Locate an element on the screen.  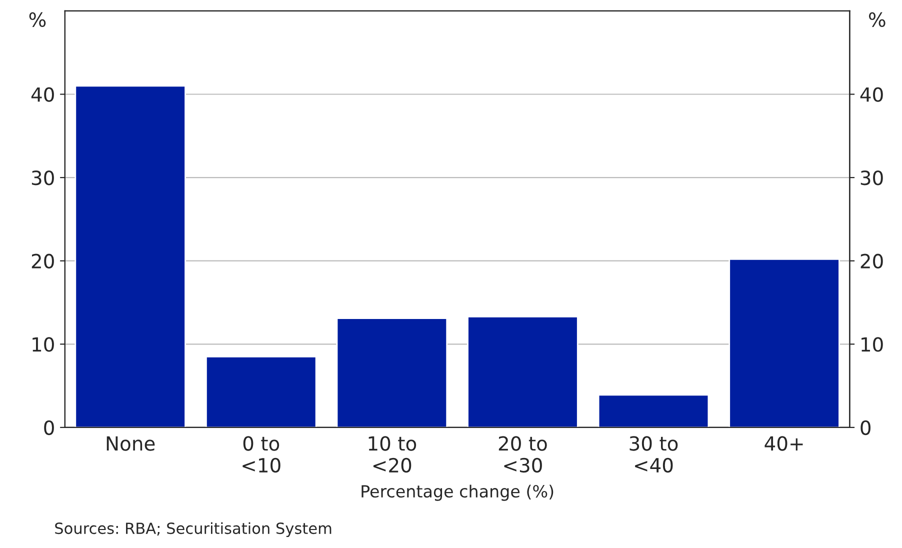
x-tick-label: 40+ is located at coordinates (783, 443).